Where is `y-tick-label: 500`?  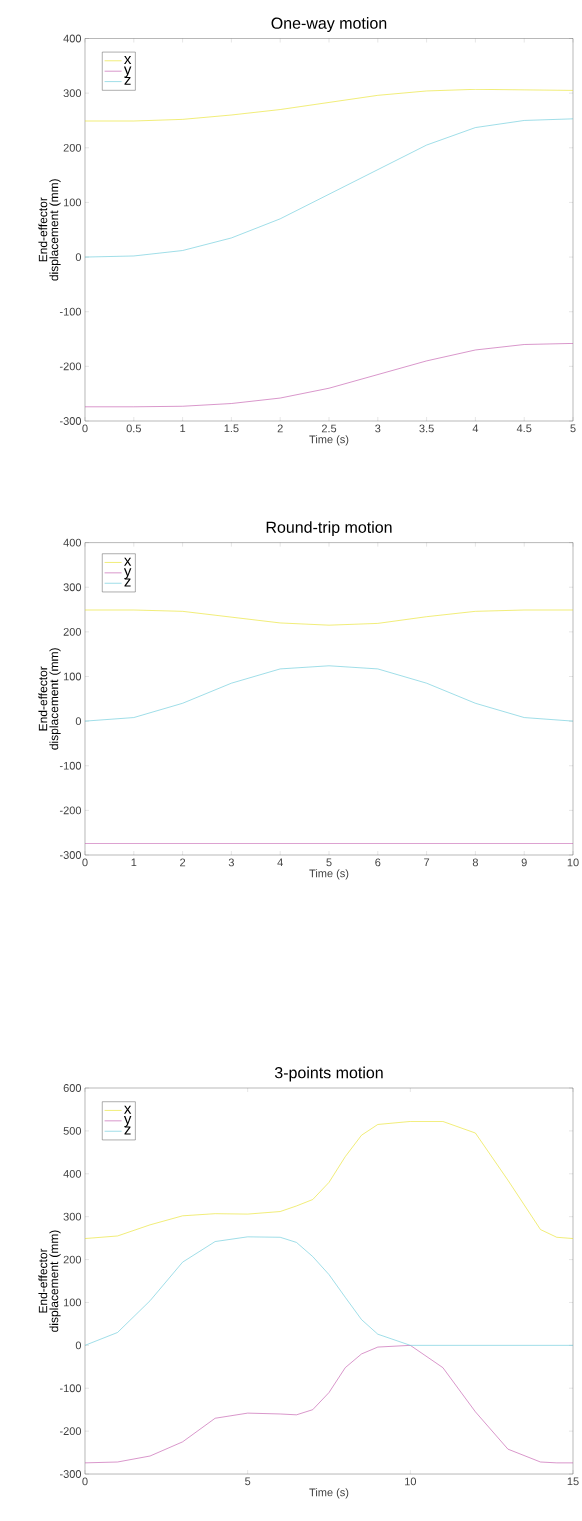
y-tick-label: 500 is located at coordinates (72, 1131).